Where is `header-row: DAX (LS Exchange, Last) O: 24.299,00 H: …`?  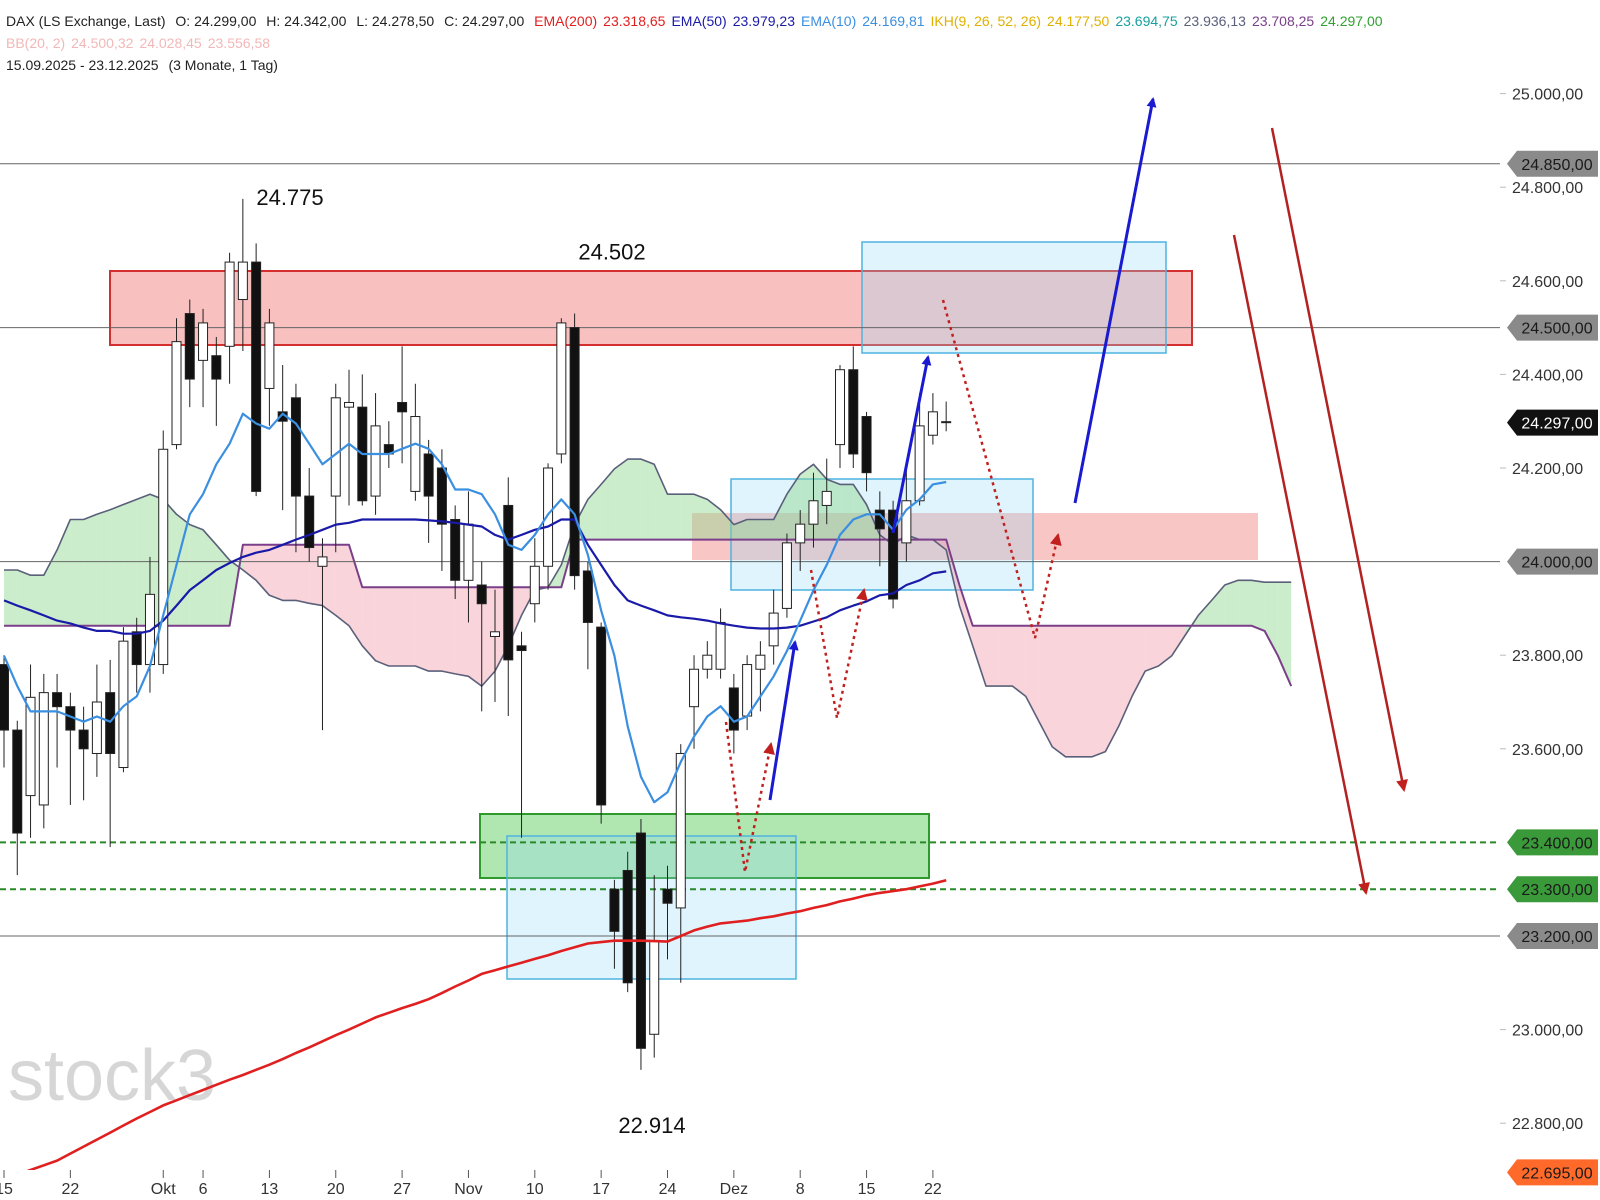 header-row: DAX (LS Exchange, Last) O: 24.299,00 H: … is located at coordinates (697, 21).